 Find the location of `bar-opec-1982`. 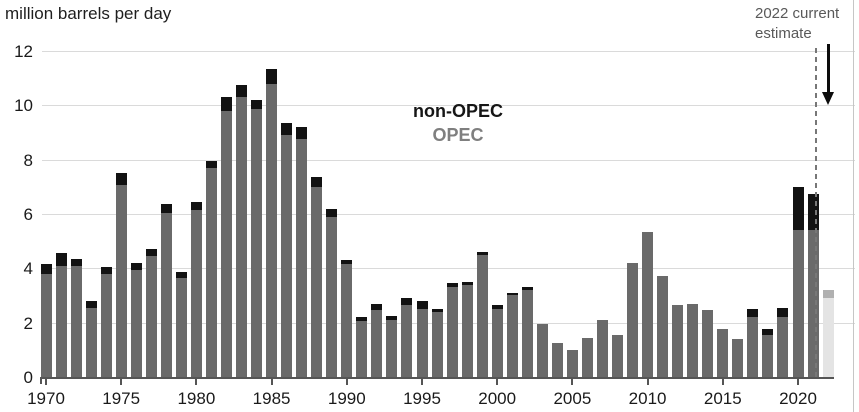

bar-opec-1982 is located at coordinates (226, 243).